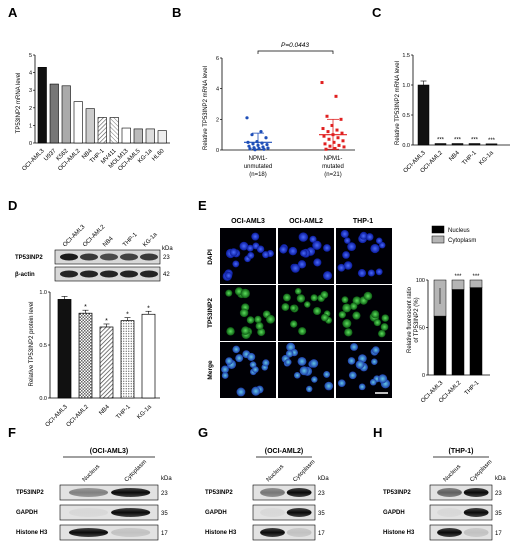  What do you see at coordinates (43, 346) in the screenshot?
I see `panel-d-ytick-label: 0.5` at bounding box center [43, 346].